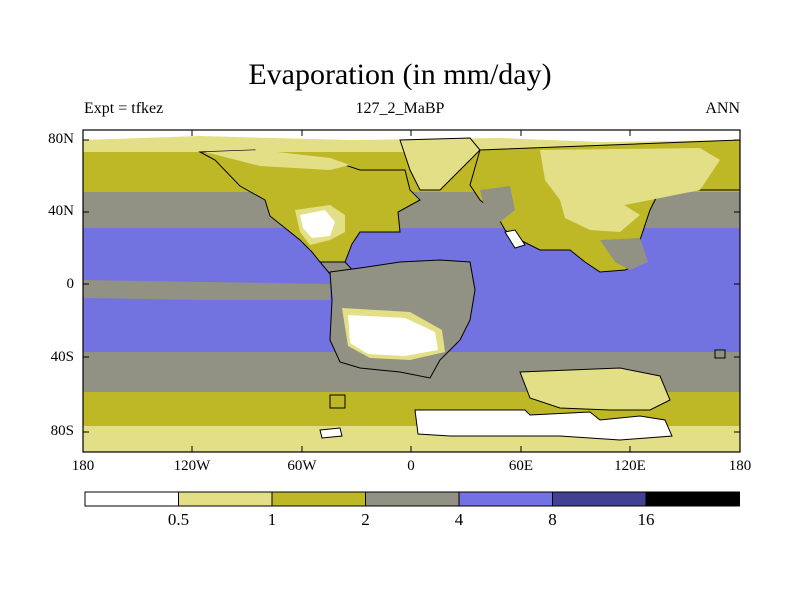 The image size is (800, 600). What do you see at coordinates (206, 290) in the screenshot?
I see `pacific-cold-tongue` at bounding box center [206, 290].